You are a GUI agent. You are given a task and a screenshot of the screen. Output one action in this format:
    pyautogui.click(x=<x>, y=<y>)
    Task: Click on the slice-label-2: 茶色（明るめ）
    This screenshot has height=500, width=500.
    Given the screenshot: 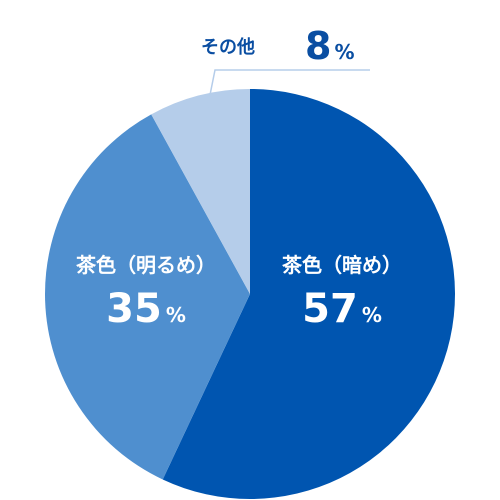 What is the action you would take?
    pyautogui.click(x=146, y=265)
    